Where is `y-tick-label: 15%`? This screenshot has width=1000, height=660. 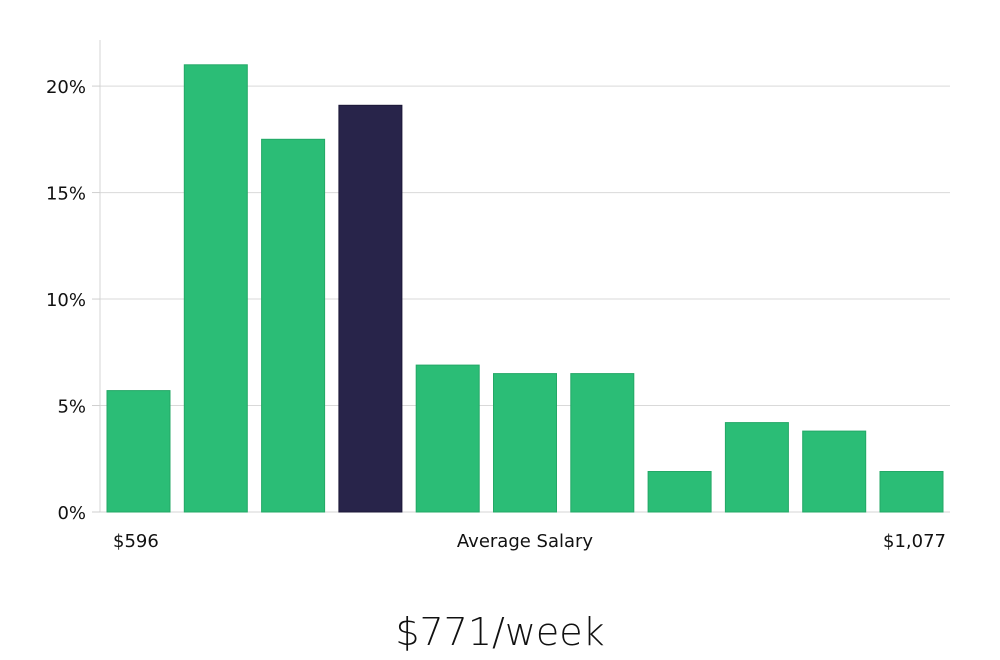
y-tick-label: 15% is located at coordinates (66, 194).